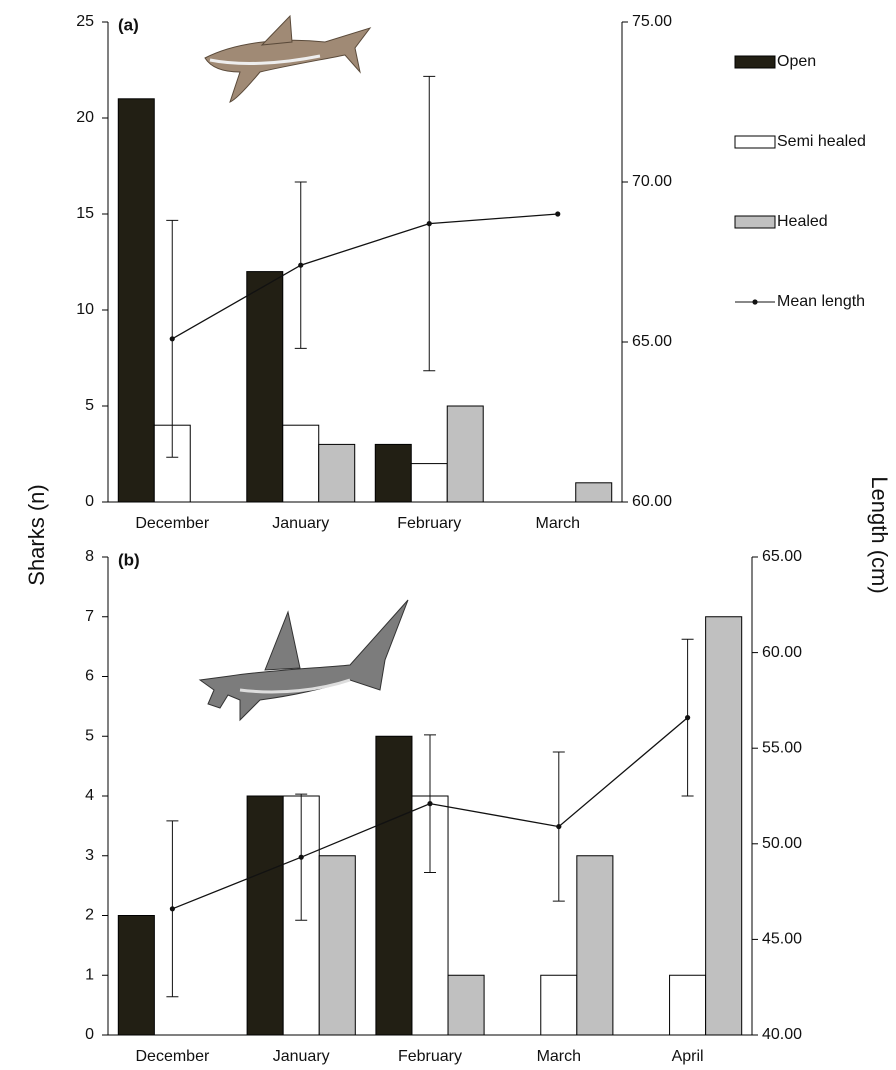 The image size is (896, 1070). Describe the element at coordinates (89, 855) in the screenshot. I see `y-tick-label: 3` at that location.